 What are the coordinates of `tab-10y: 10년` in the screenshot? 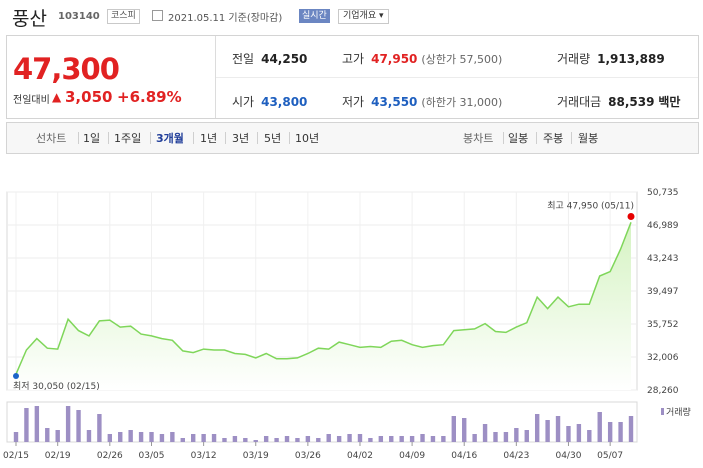 It's located at (307, 138).